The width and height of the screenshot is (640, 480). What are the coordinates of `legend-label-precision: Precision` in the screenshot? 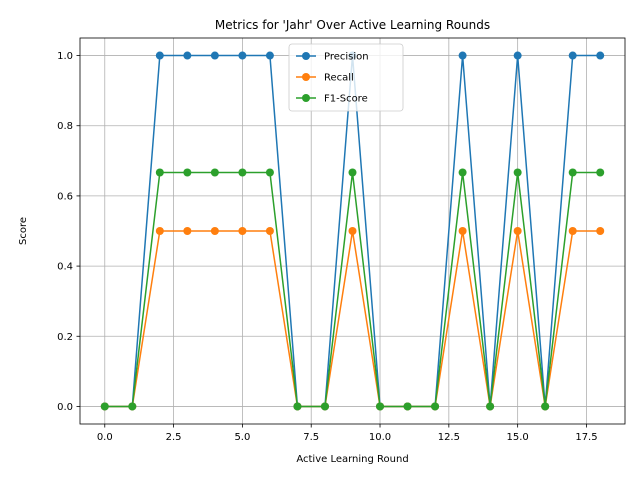 It's located at (346, 57).